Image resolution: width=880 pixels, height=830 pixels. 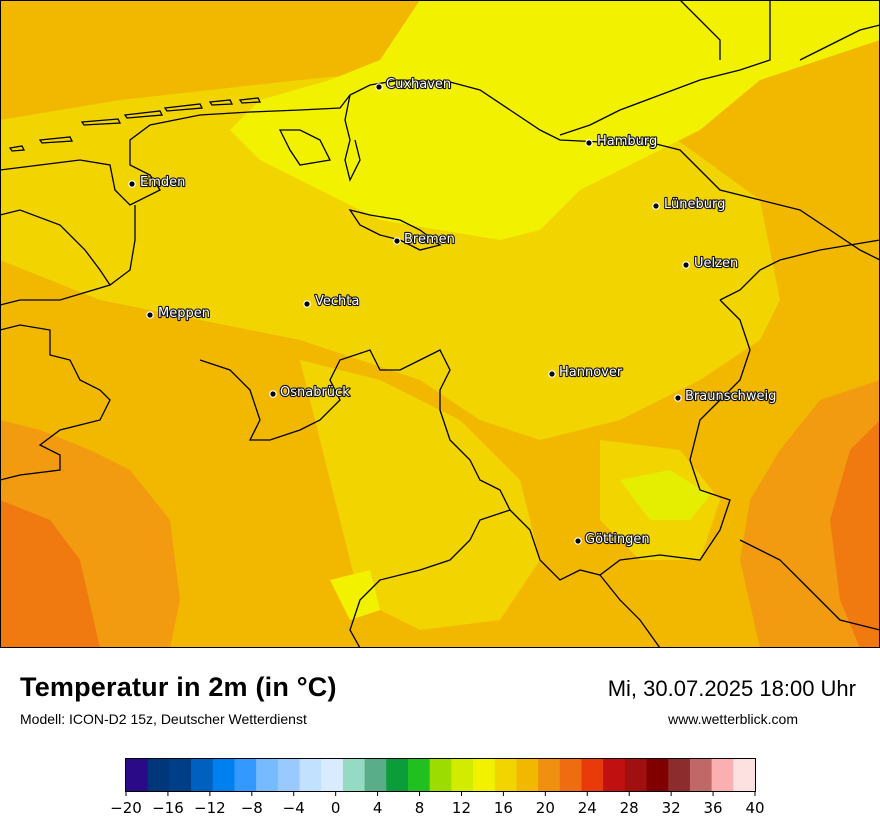 I want to click on legend-cells, so click(x=441, y=775).